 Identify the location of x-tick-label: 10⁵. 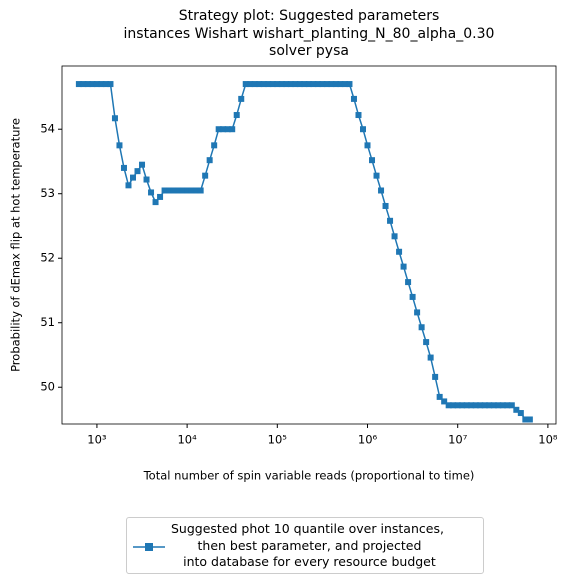
(278, 440).